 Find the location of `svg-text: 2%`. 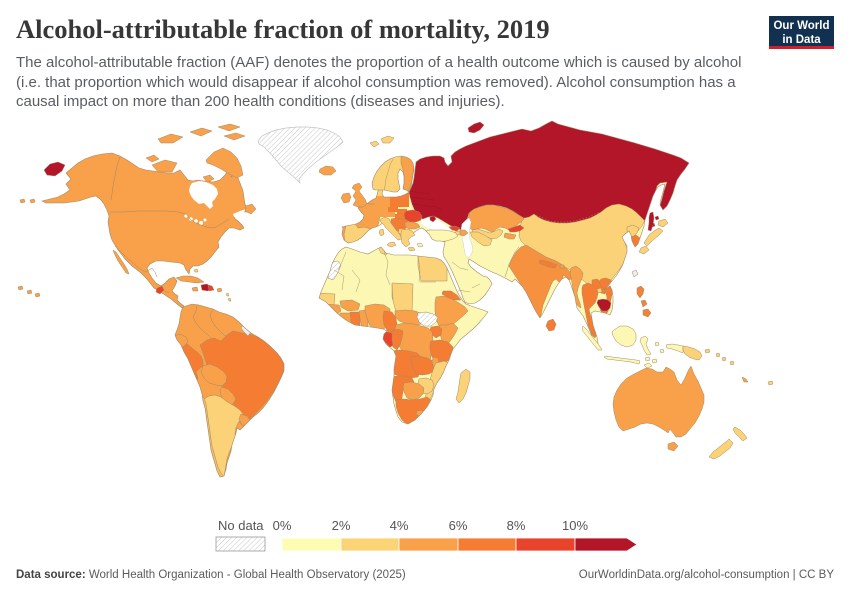

svg-text: 2% is located at coordinates (341, 525).